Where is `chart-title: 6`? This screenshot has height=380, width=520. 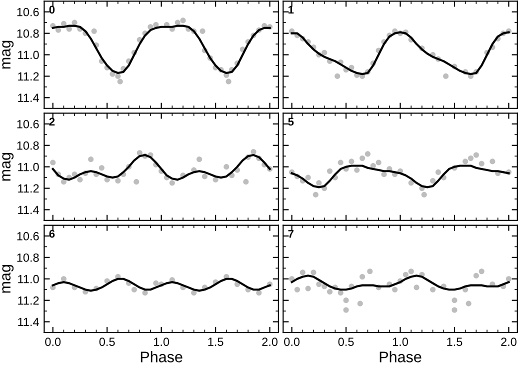
chart-title: 6 is located at coordinates (52, 234).